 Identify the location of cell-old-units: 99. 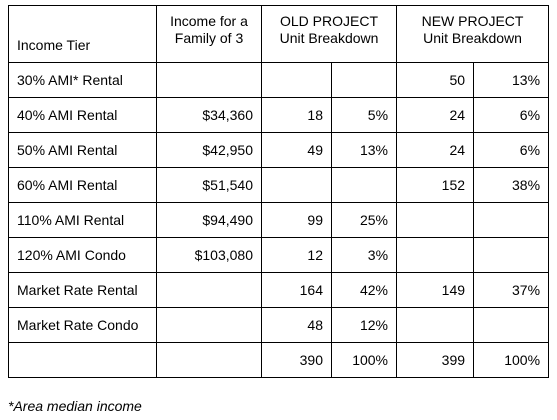
(296, 220).